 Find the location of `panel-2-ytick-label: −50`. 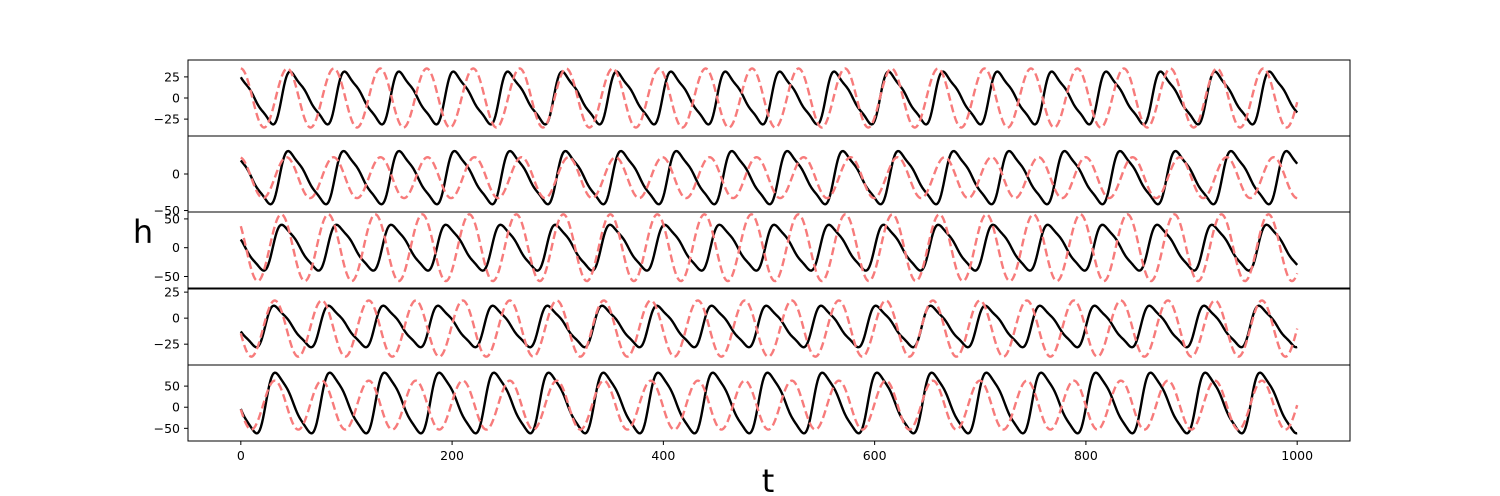

panel-2-ytick-label: −50 is located at coordinates (167, 210).